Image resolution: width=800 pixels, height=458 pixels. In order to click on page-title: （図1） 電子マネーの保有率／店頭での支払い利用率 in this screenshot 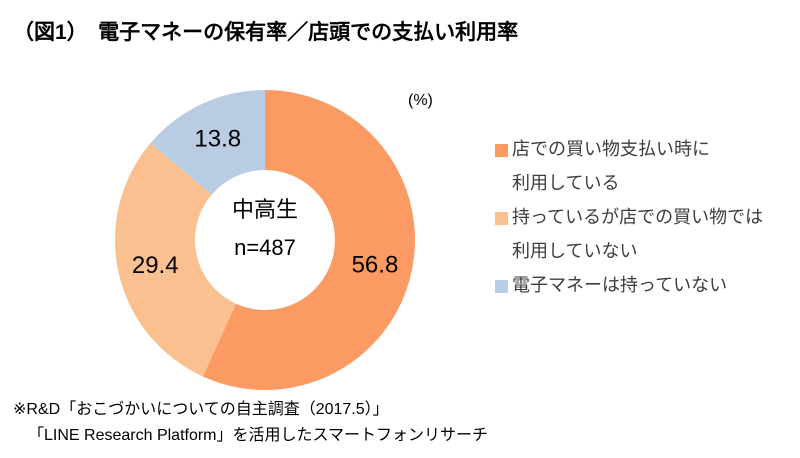, I will do `click(266, 32)`.